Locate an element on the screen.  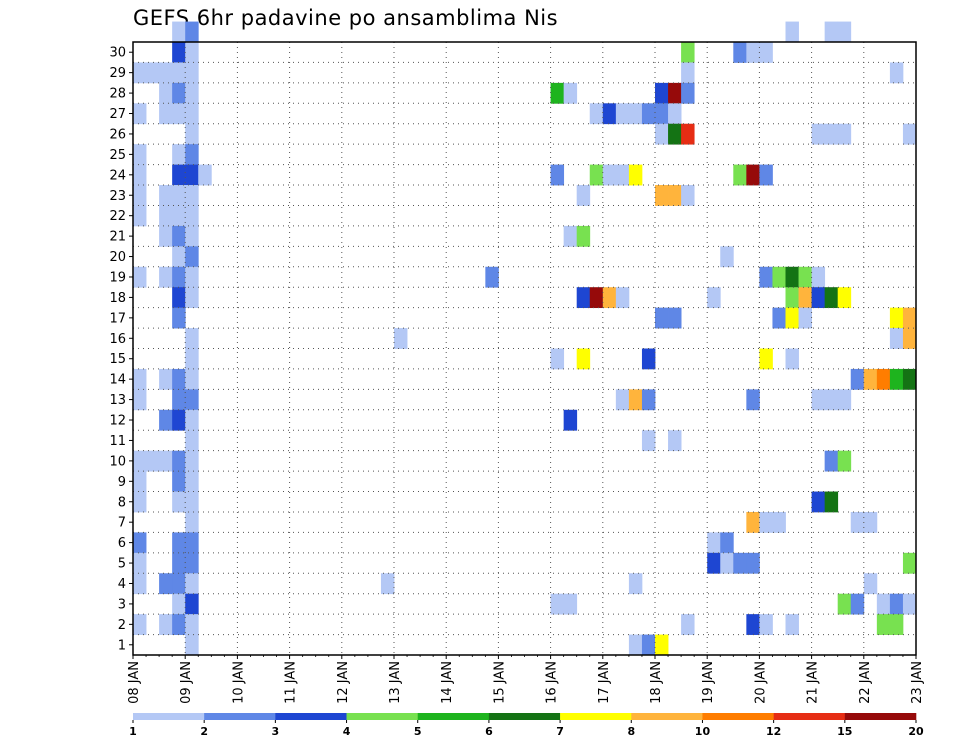
y-tick-label: 1 is located at coordinates (122, 645).